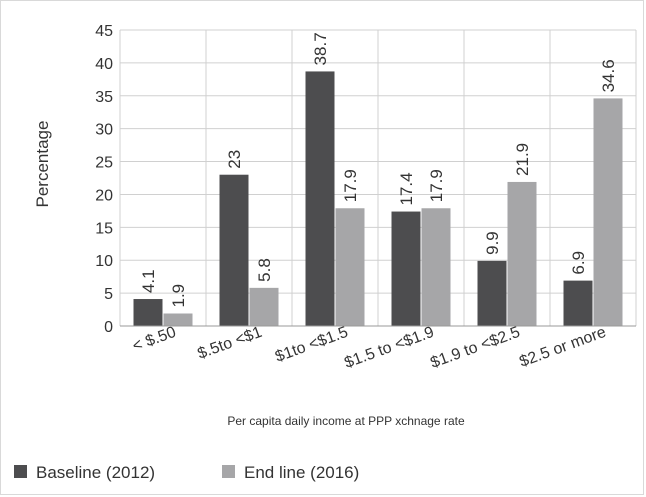  I want to click on data-label: 21.9, so click(522, 159).